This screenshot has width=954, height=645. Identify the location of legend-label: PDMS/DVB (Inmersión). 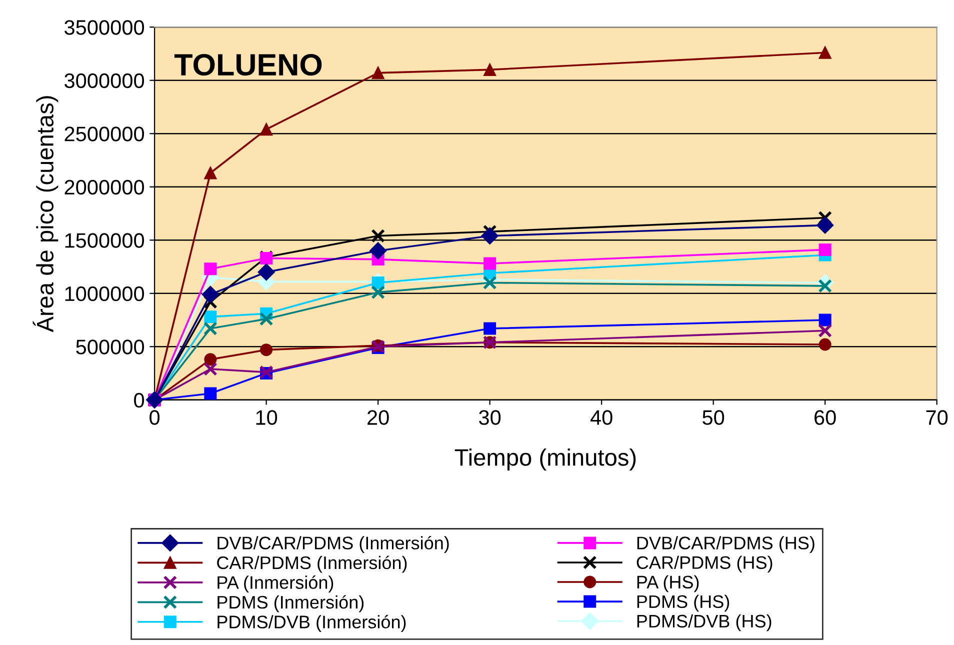
(312, 623).